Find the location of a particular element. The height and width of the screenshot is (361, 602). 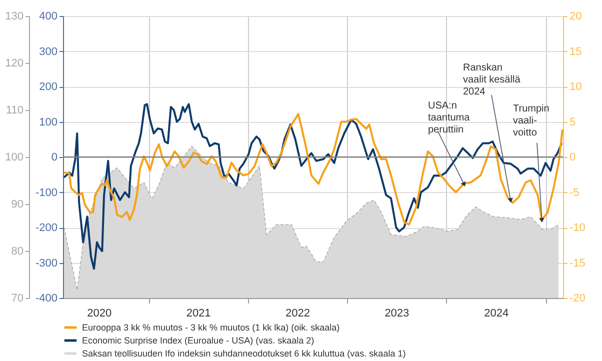

y3-tick-label: 200 is located at coordinates (48, 87).